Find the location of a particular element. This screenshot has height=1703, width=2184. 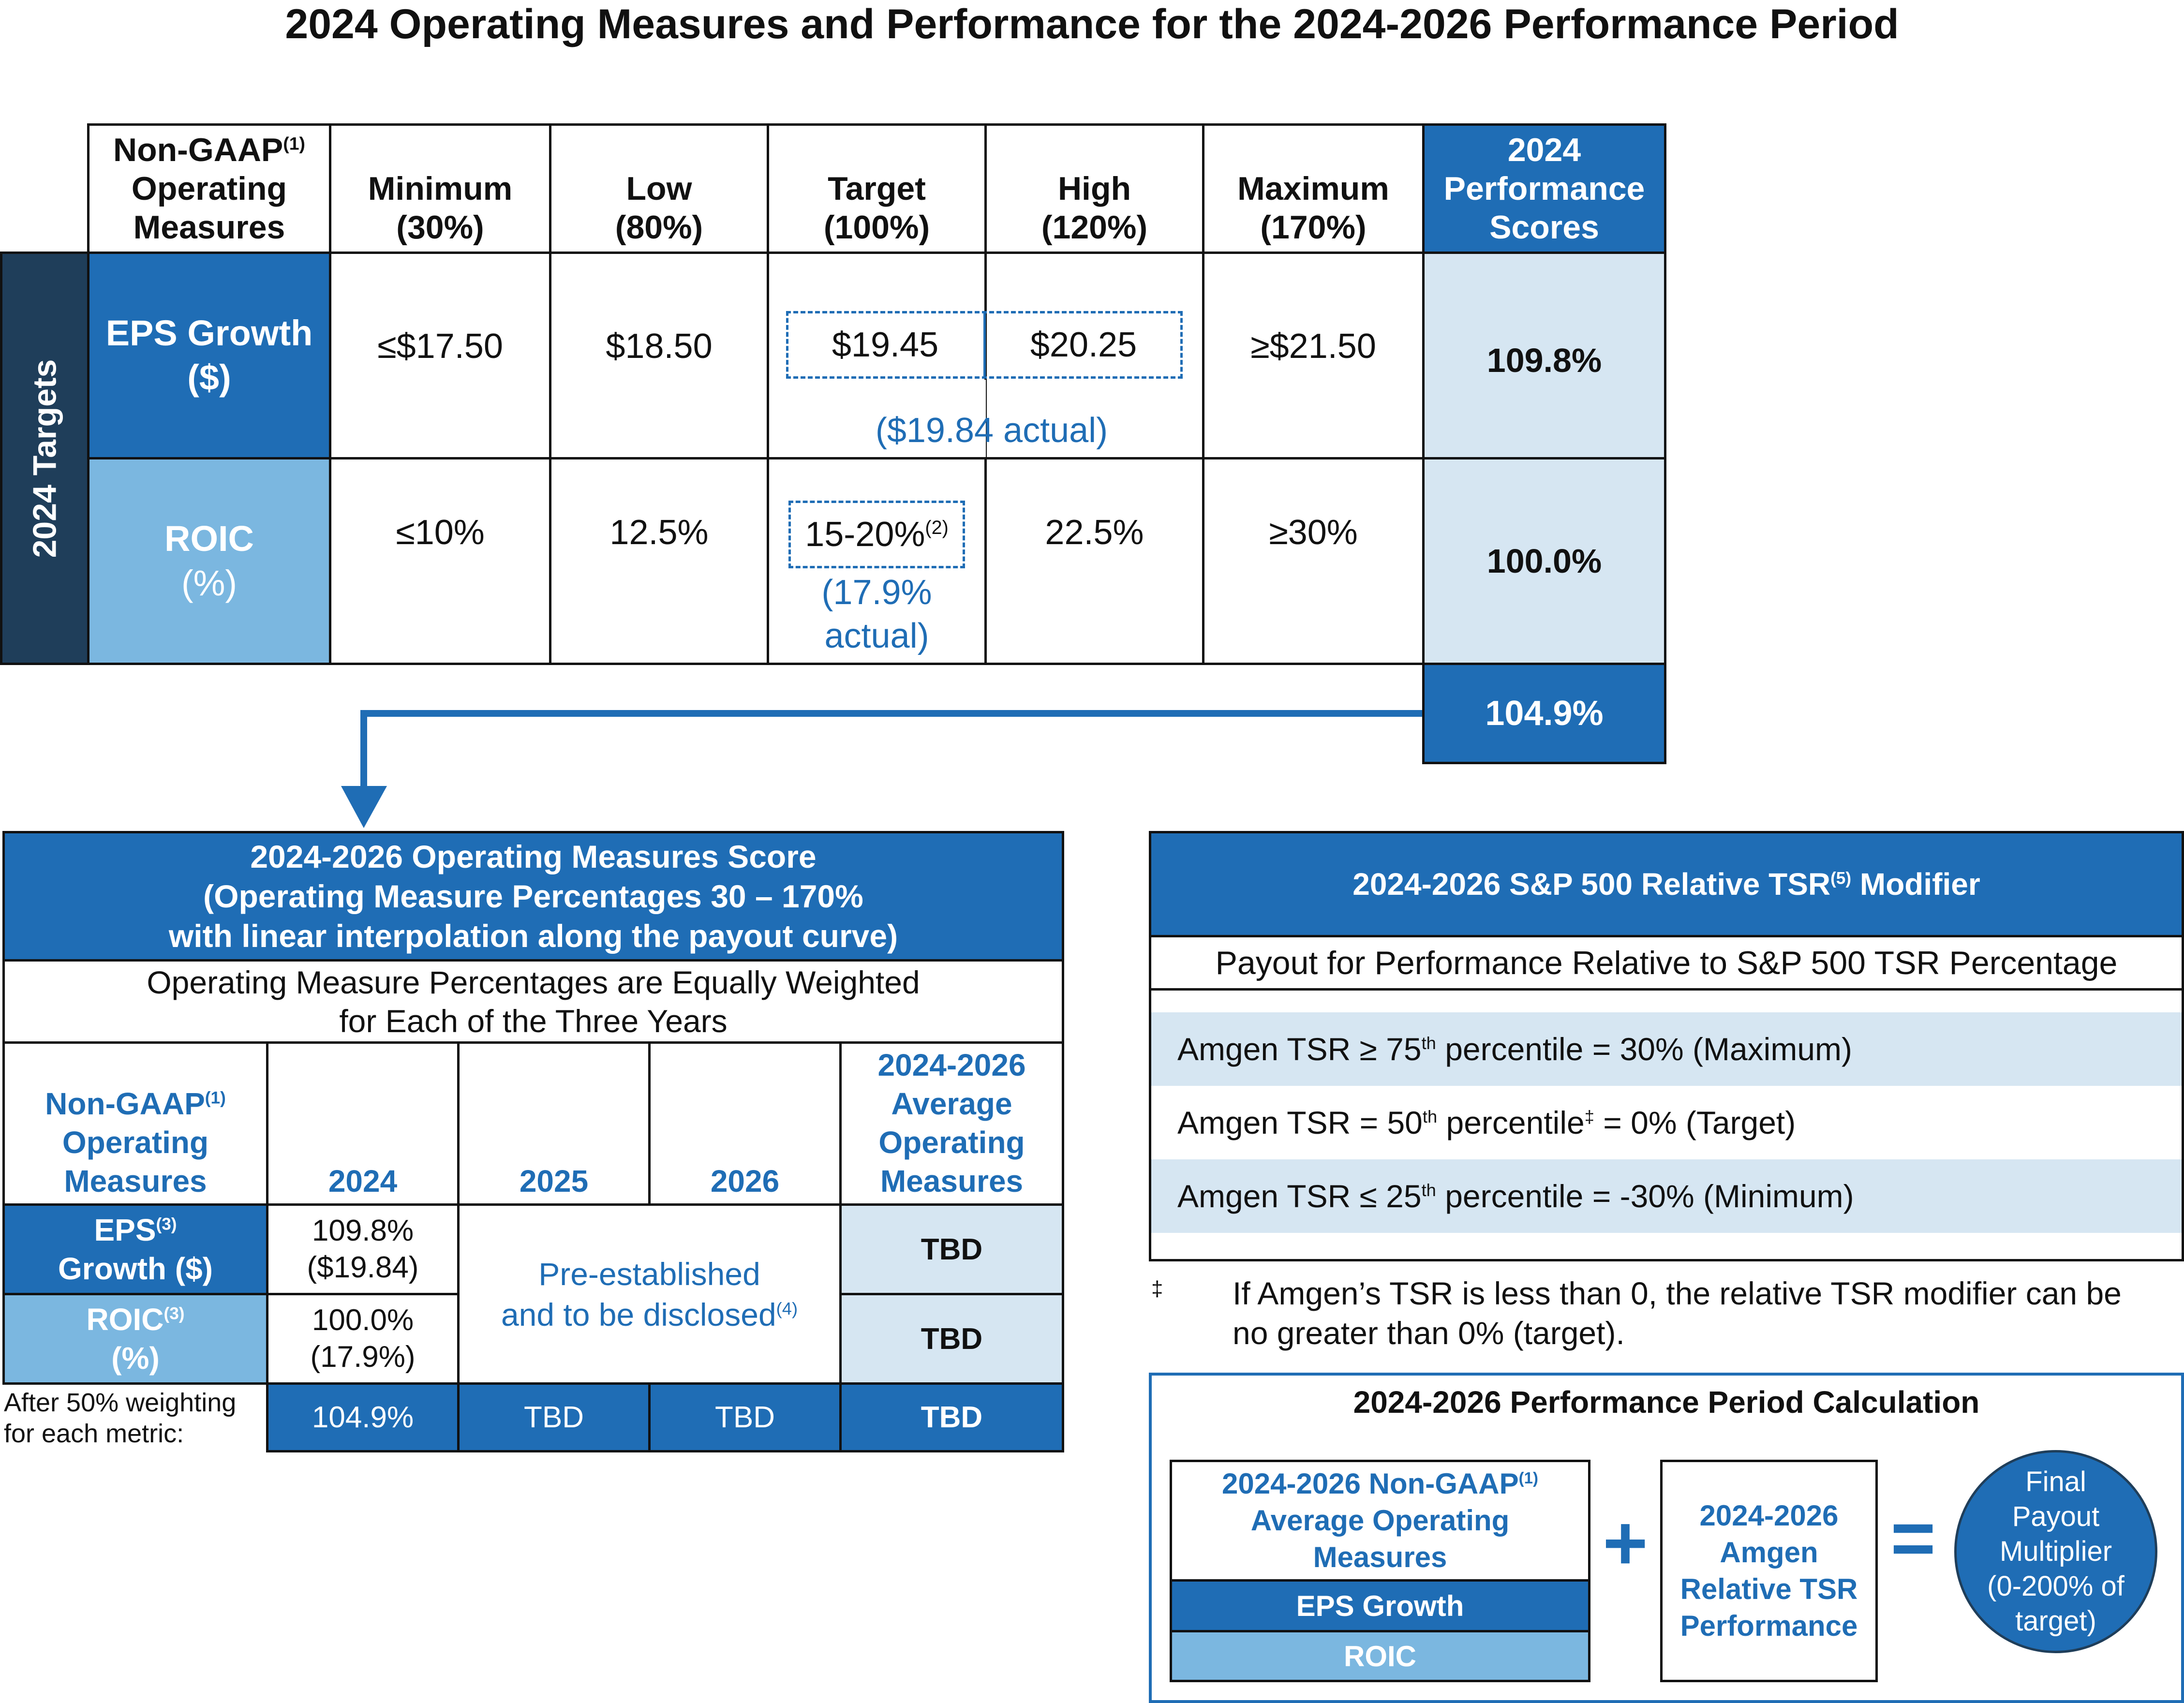

calc-panel-title: 2024-2026 Performance Period Calculation is located at coordinates (1666, 1402).